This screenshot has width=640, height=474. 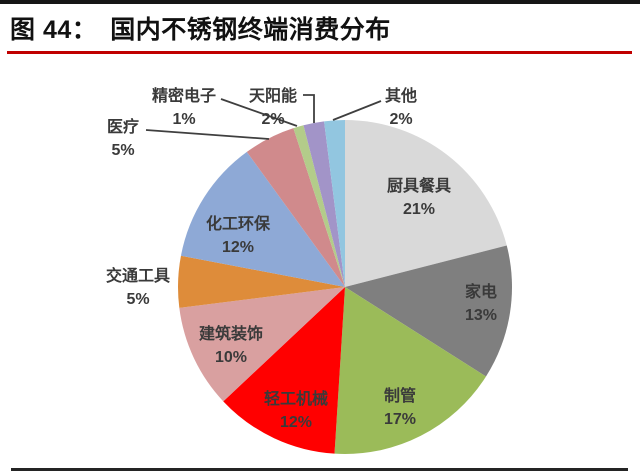 What do you see at coordinates (357, 110) in the screenshot?
I see `leader-line-others` at bounding box center [357, 110].